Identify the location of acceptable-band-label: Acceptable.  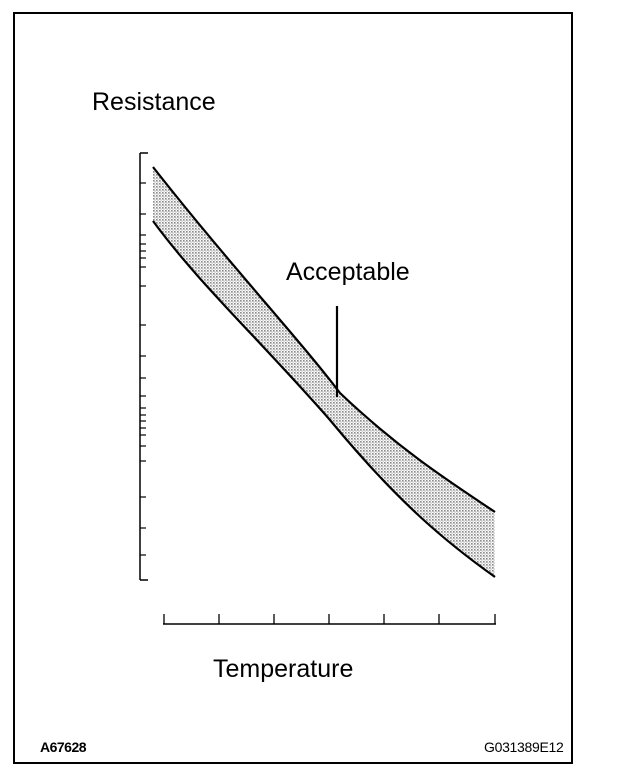
(348, 272).